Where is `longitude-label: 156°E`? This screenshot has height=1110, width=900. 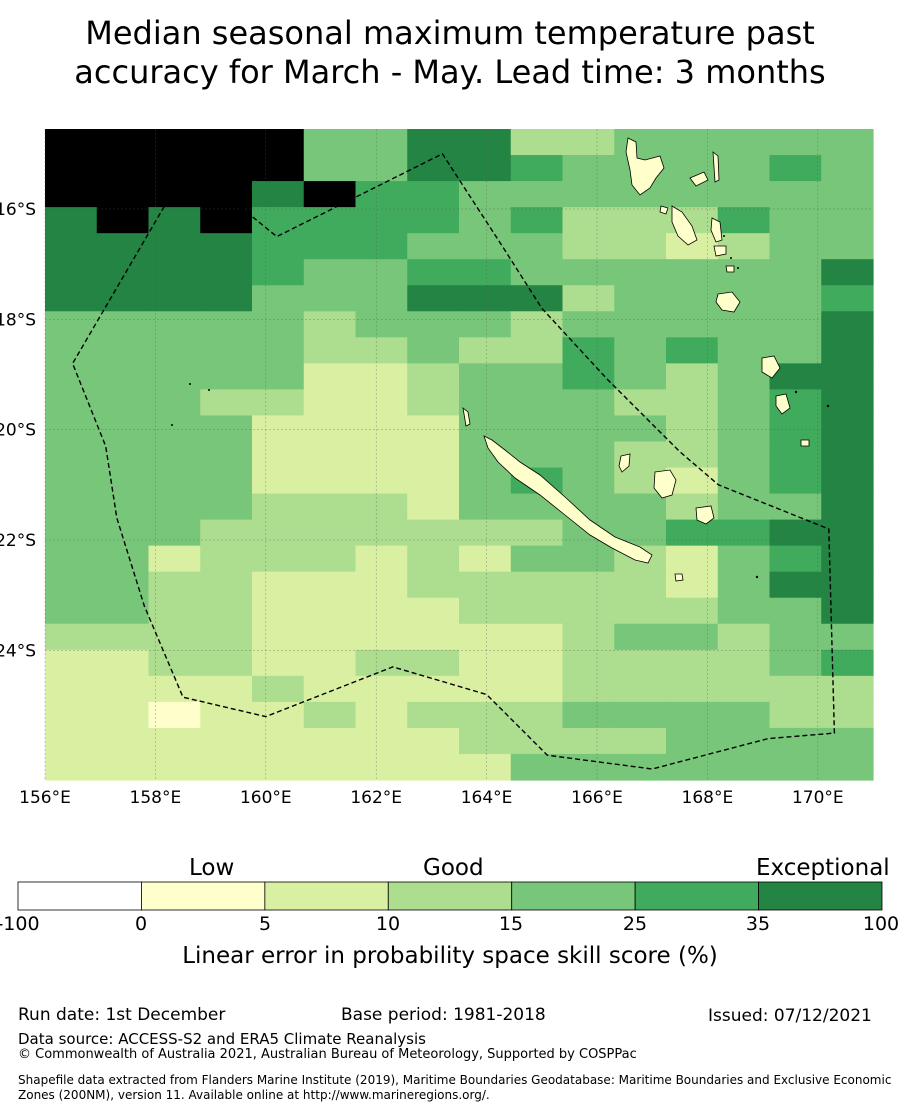 longitude-label: 156°E is located at coordinates (45, 798).